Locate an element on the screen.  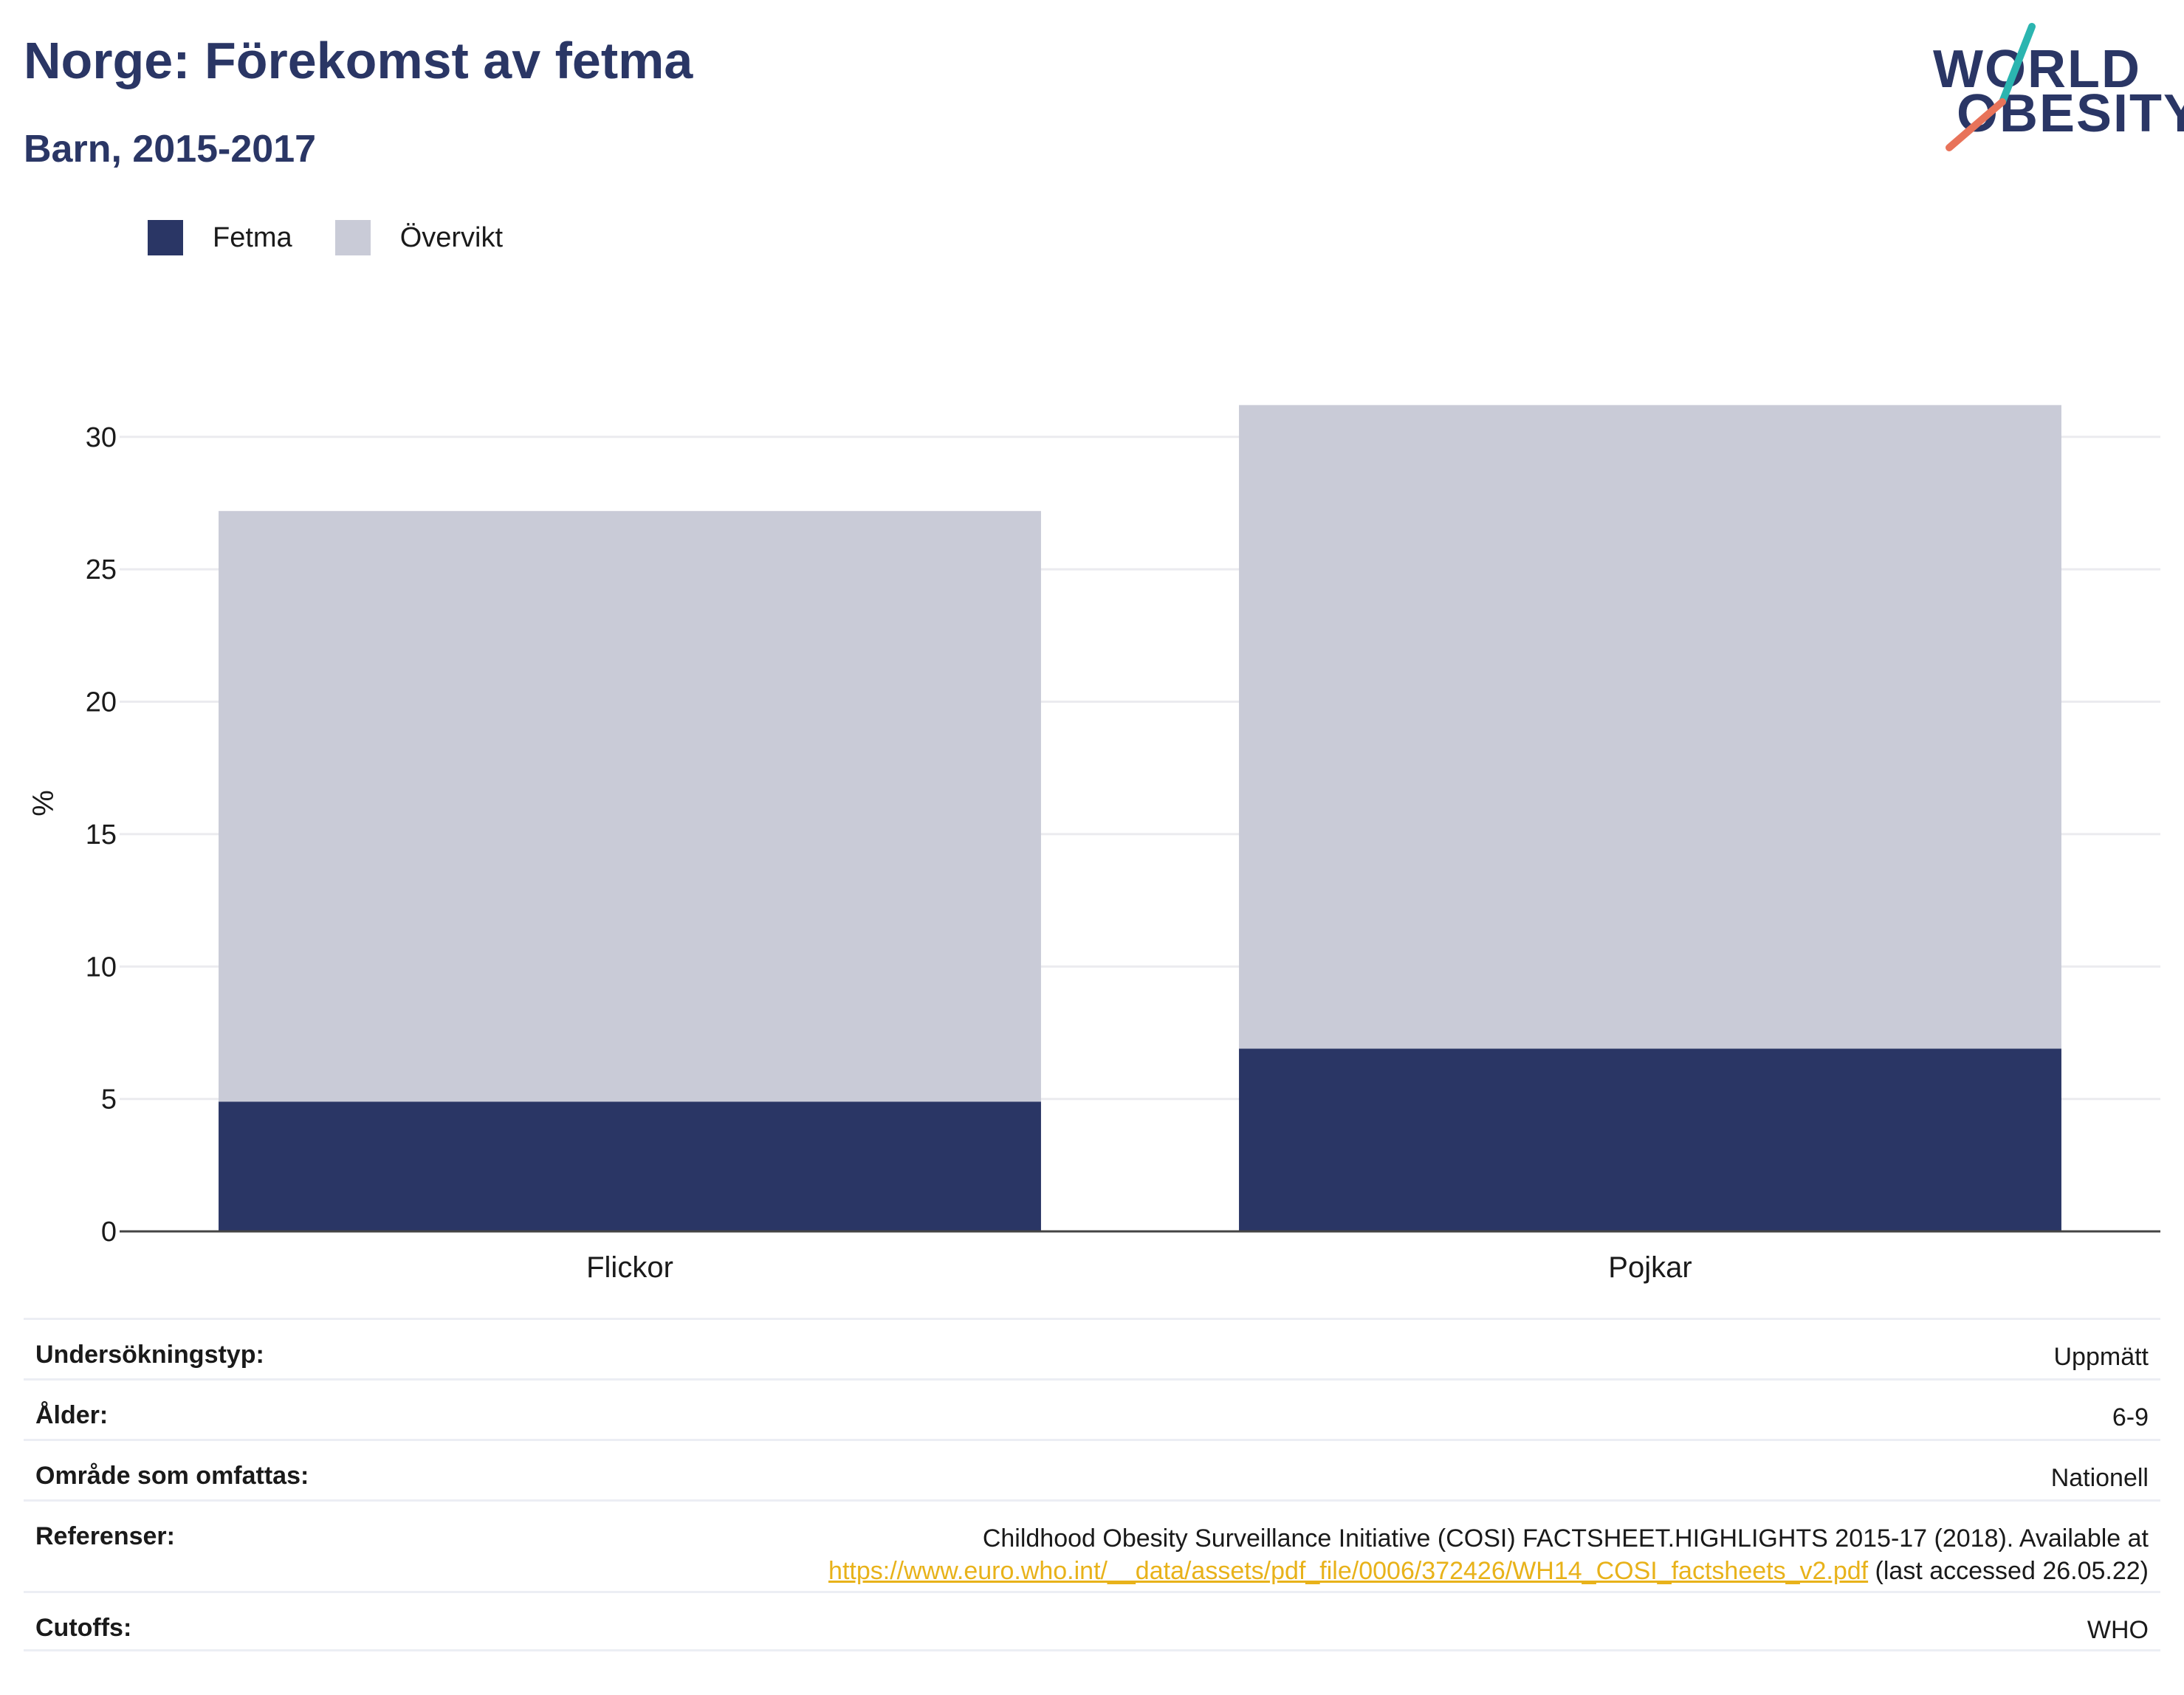
y-tick-label: 30 is located at coordinates (101, 437).